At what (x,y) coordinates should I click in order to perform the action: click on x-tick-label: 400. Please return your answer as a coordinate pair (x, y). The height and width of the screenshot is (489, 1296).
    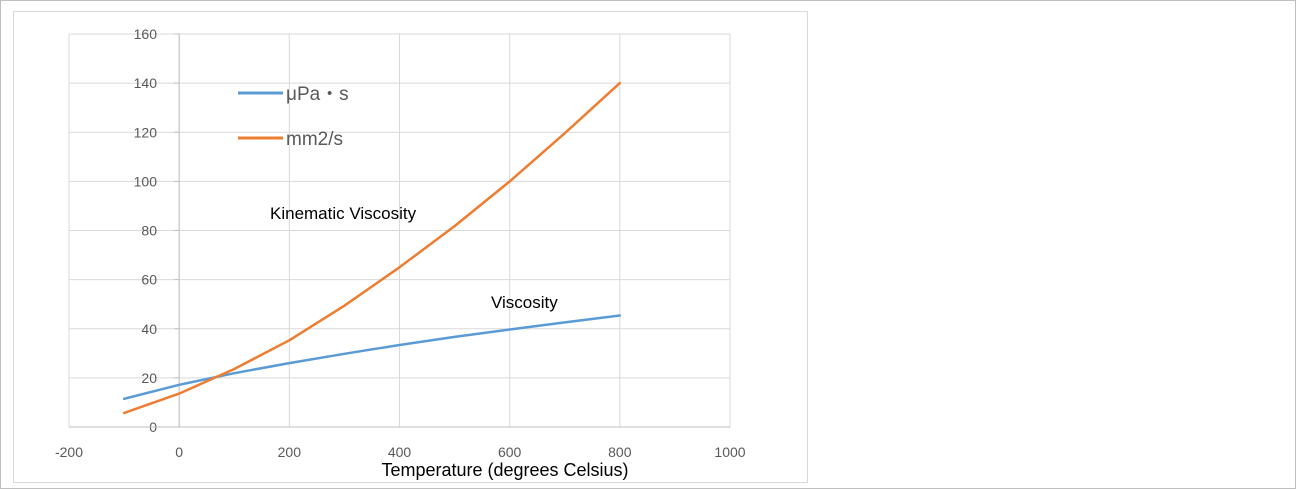
    Looking at the image, I should click on (400, 452).